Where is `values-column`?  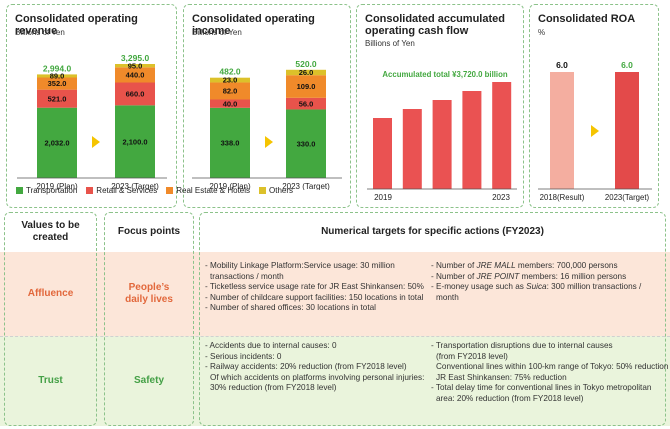 values-column is located at coordinates (50, 319).